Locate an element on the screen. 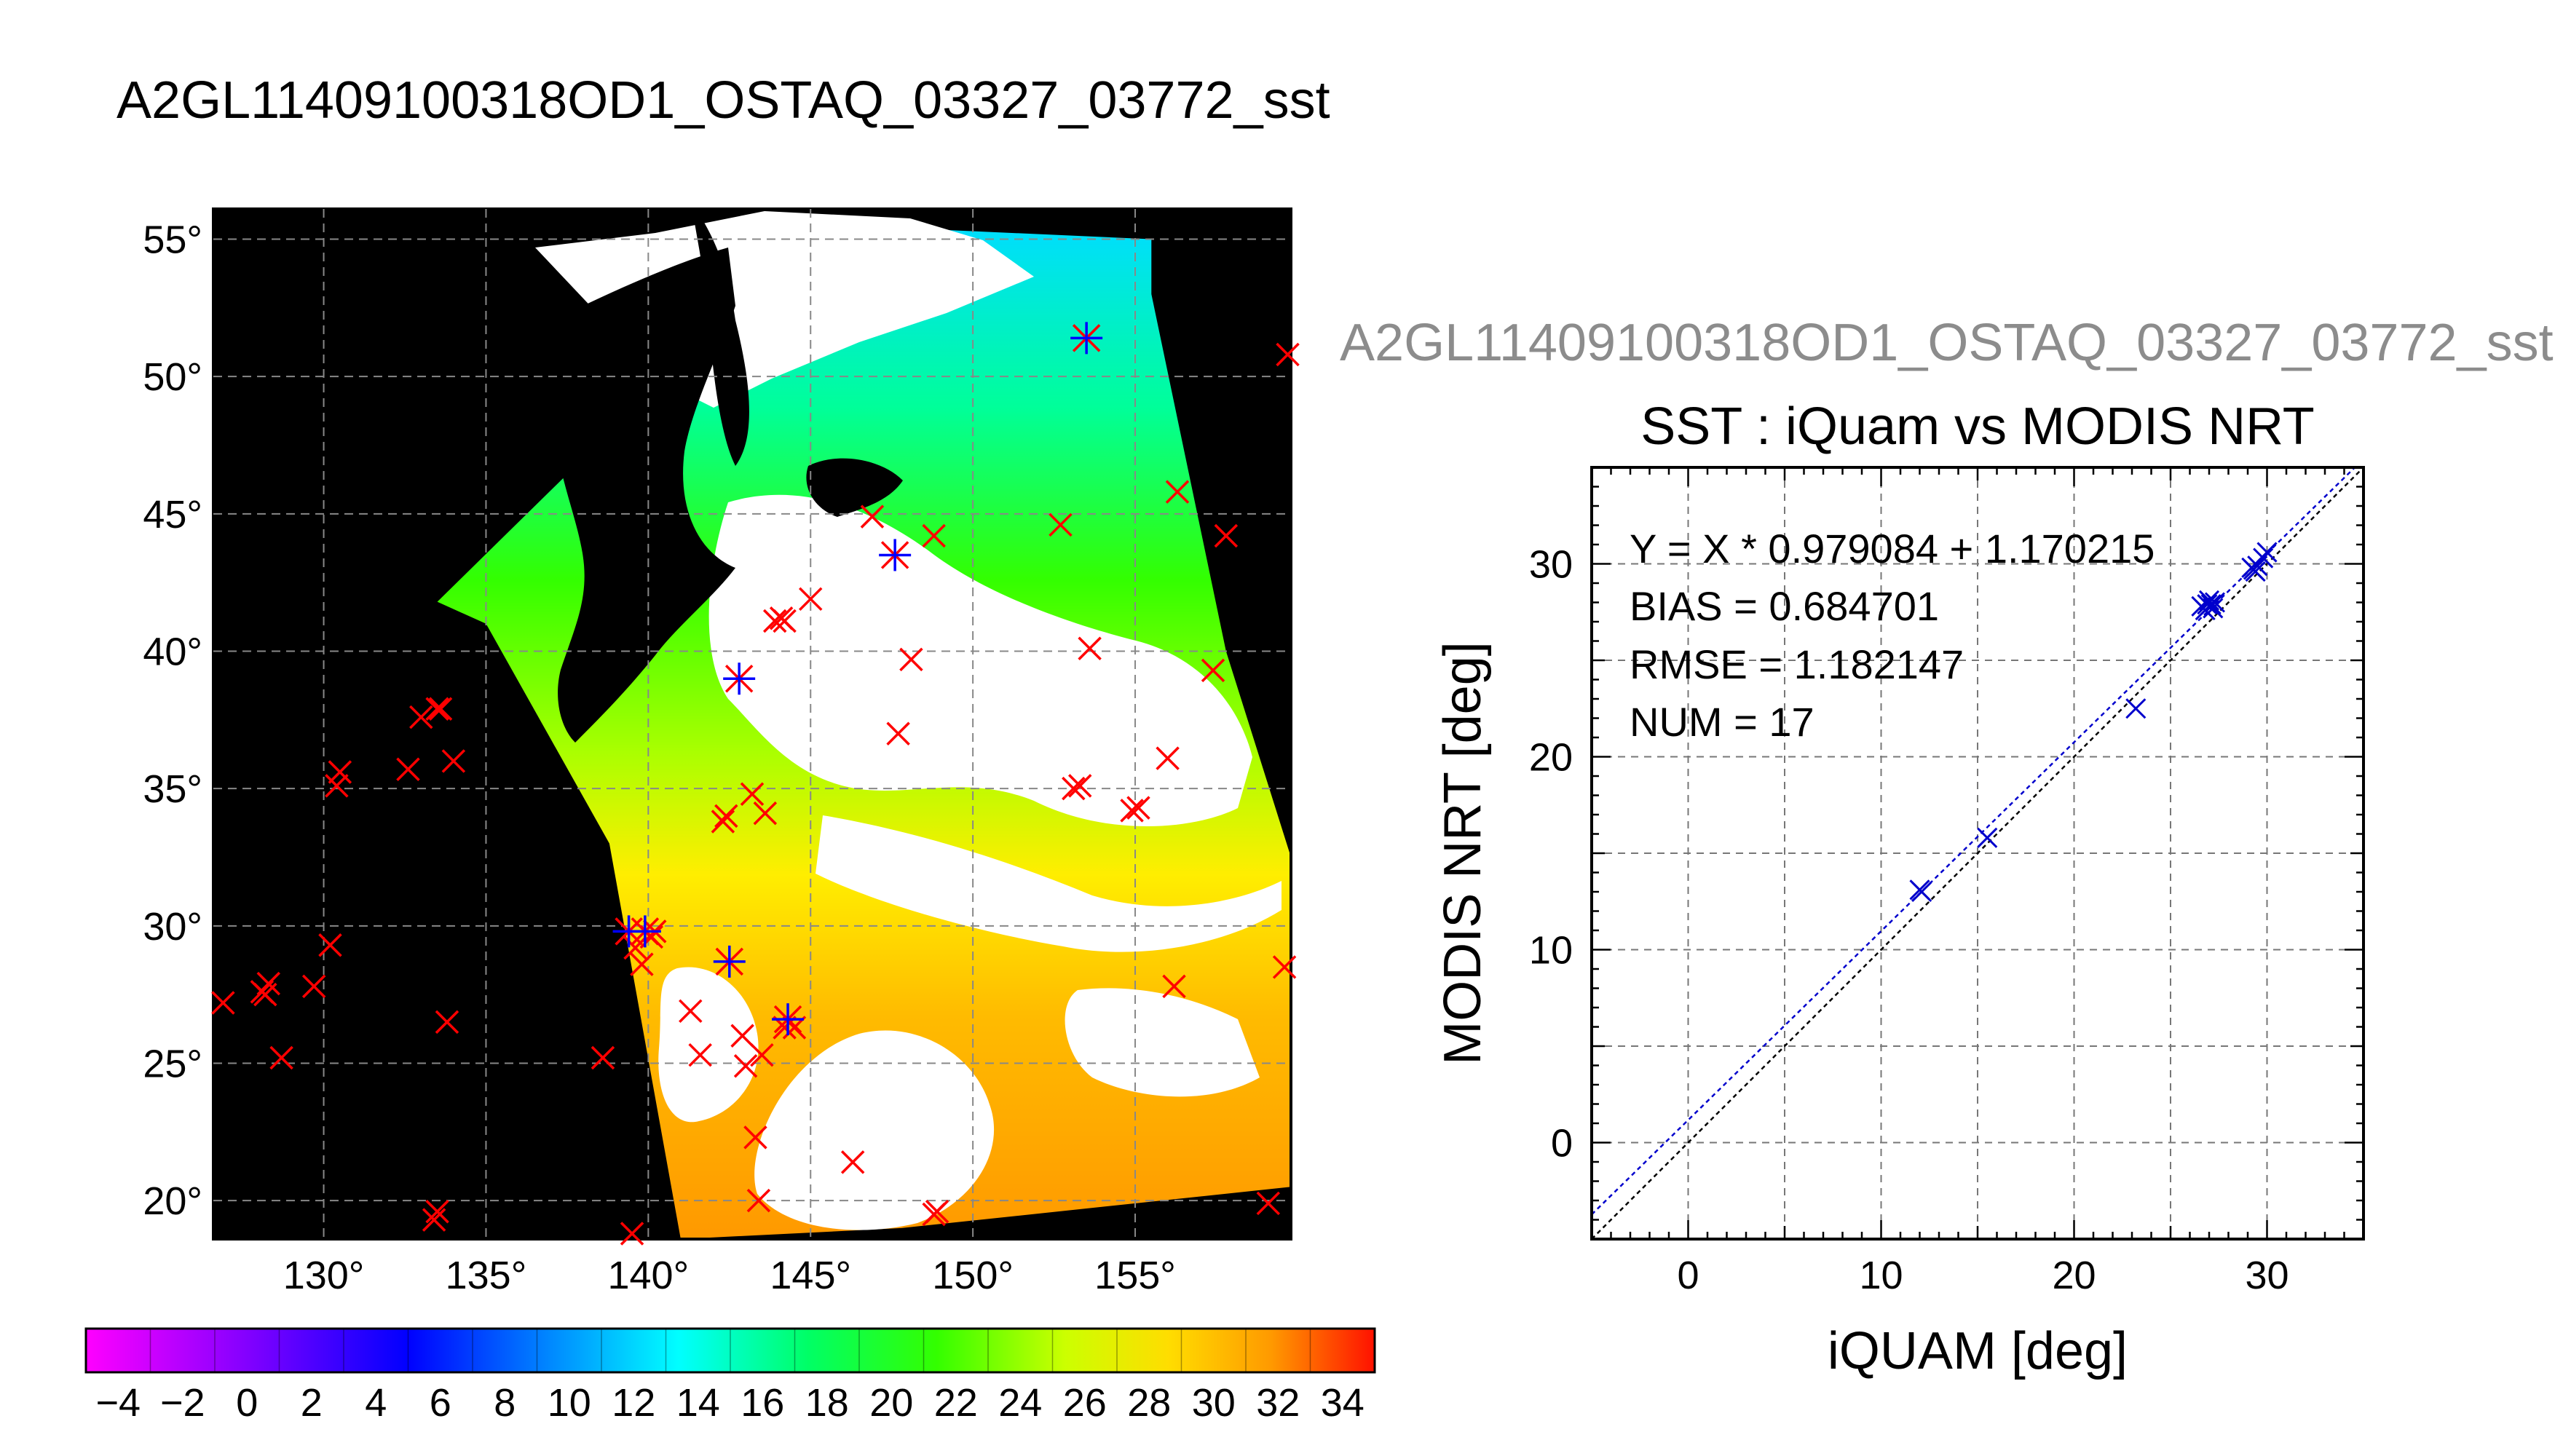 This screenshot has width=2555, height=1456. colorbar-tick-label: 28 is located at coordinates (1149, 1403).